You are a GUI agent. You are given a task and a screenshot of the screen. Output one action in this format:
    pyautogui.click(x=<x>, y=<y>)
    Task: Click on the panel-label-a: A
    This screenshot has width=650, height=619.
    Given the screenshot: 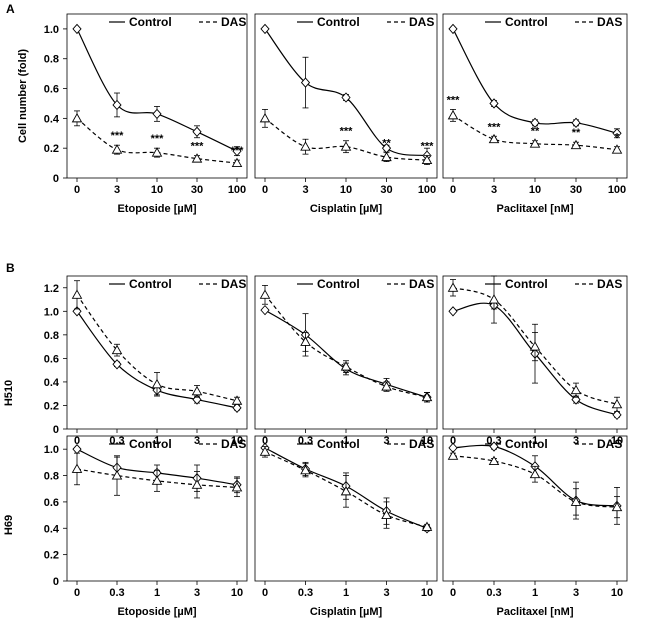 What is the action you would take?
    pyautogui.click(x=10, y=9)
    